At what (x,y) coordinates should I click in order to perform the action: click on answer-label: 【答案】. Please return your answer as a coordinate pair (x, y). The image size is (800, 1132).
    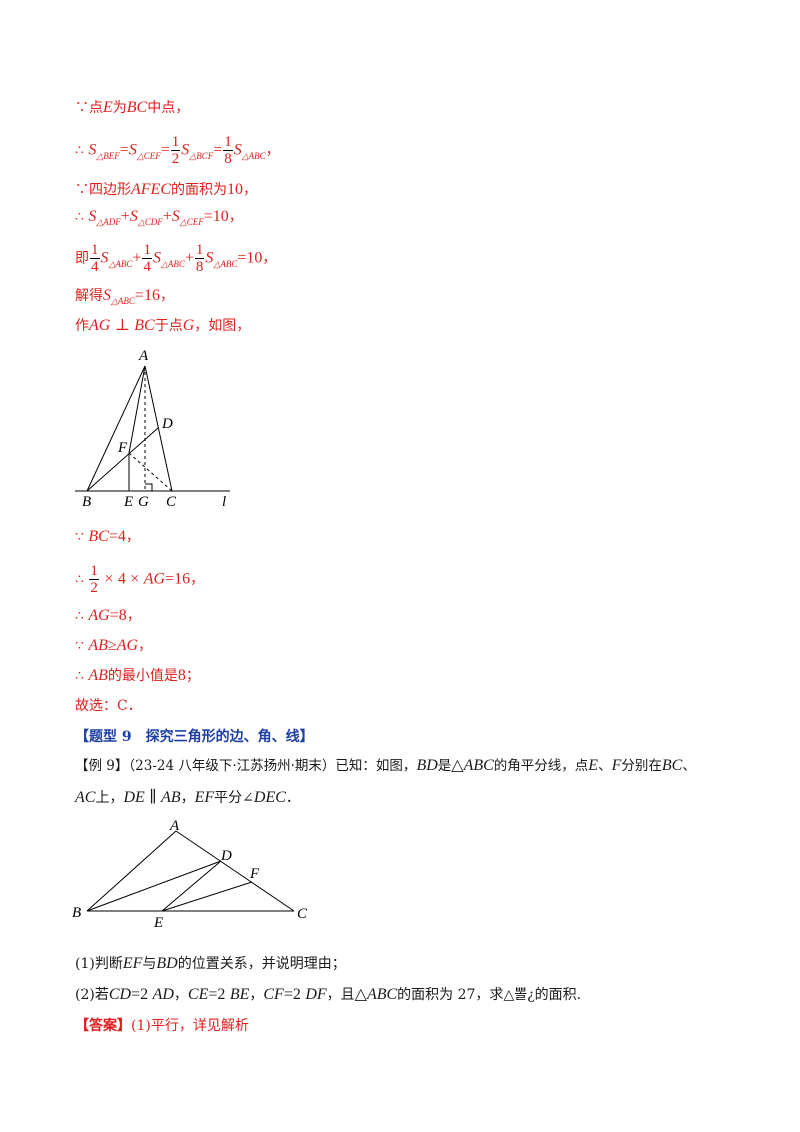
    Looking at the image, I should click on (103, 1026).